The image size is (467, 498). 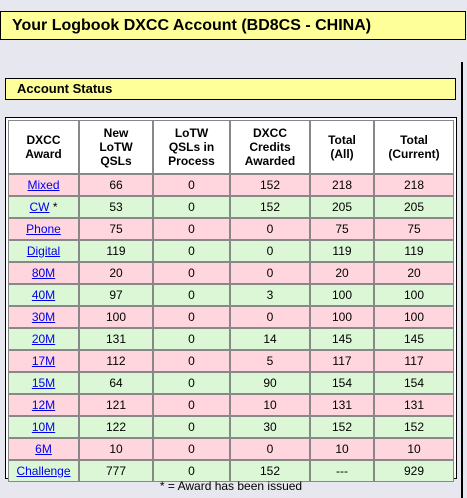 What do you see at coordinates (270, 147) in the screenshot?
I see `header-dxcc-credits-awarded: DXCC Credits Awarded` at bounding box center [270, 147].